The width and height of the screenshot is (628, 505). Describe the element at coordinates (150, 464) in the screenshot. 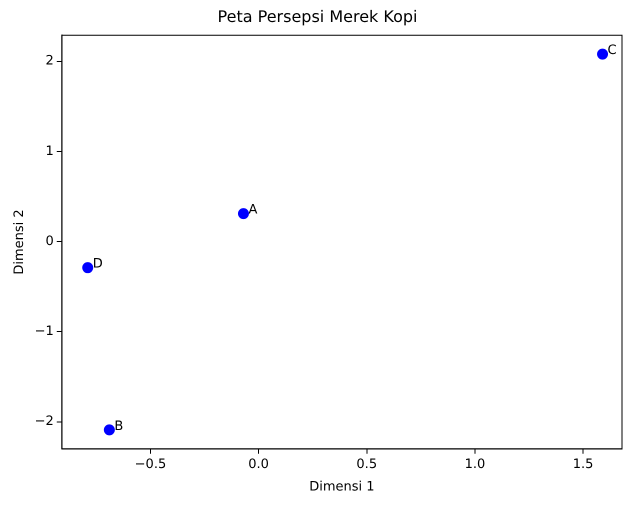

I see `x-tick-label: −0.5` at that location.